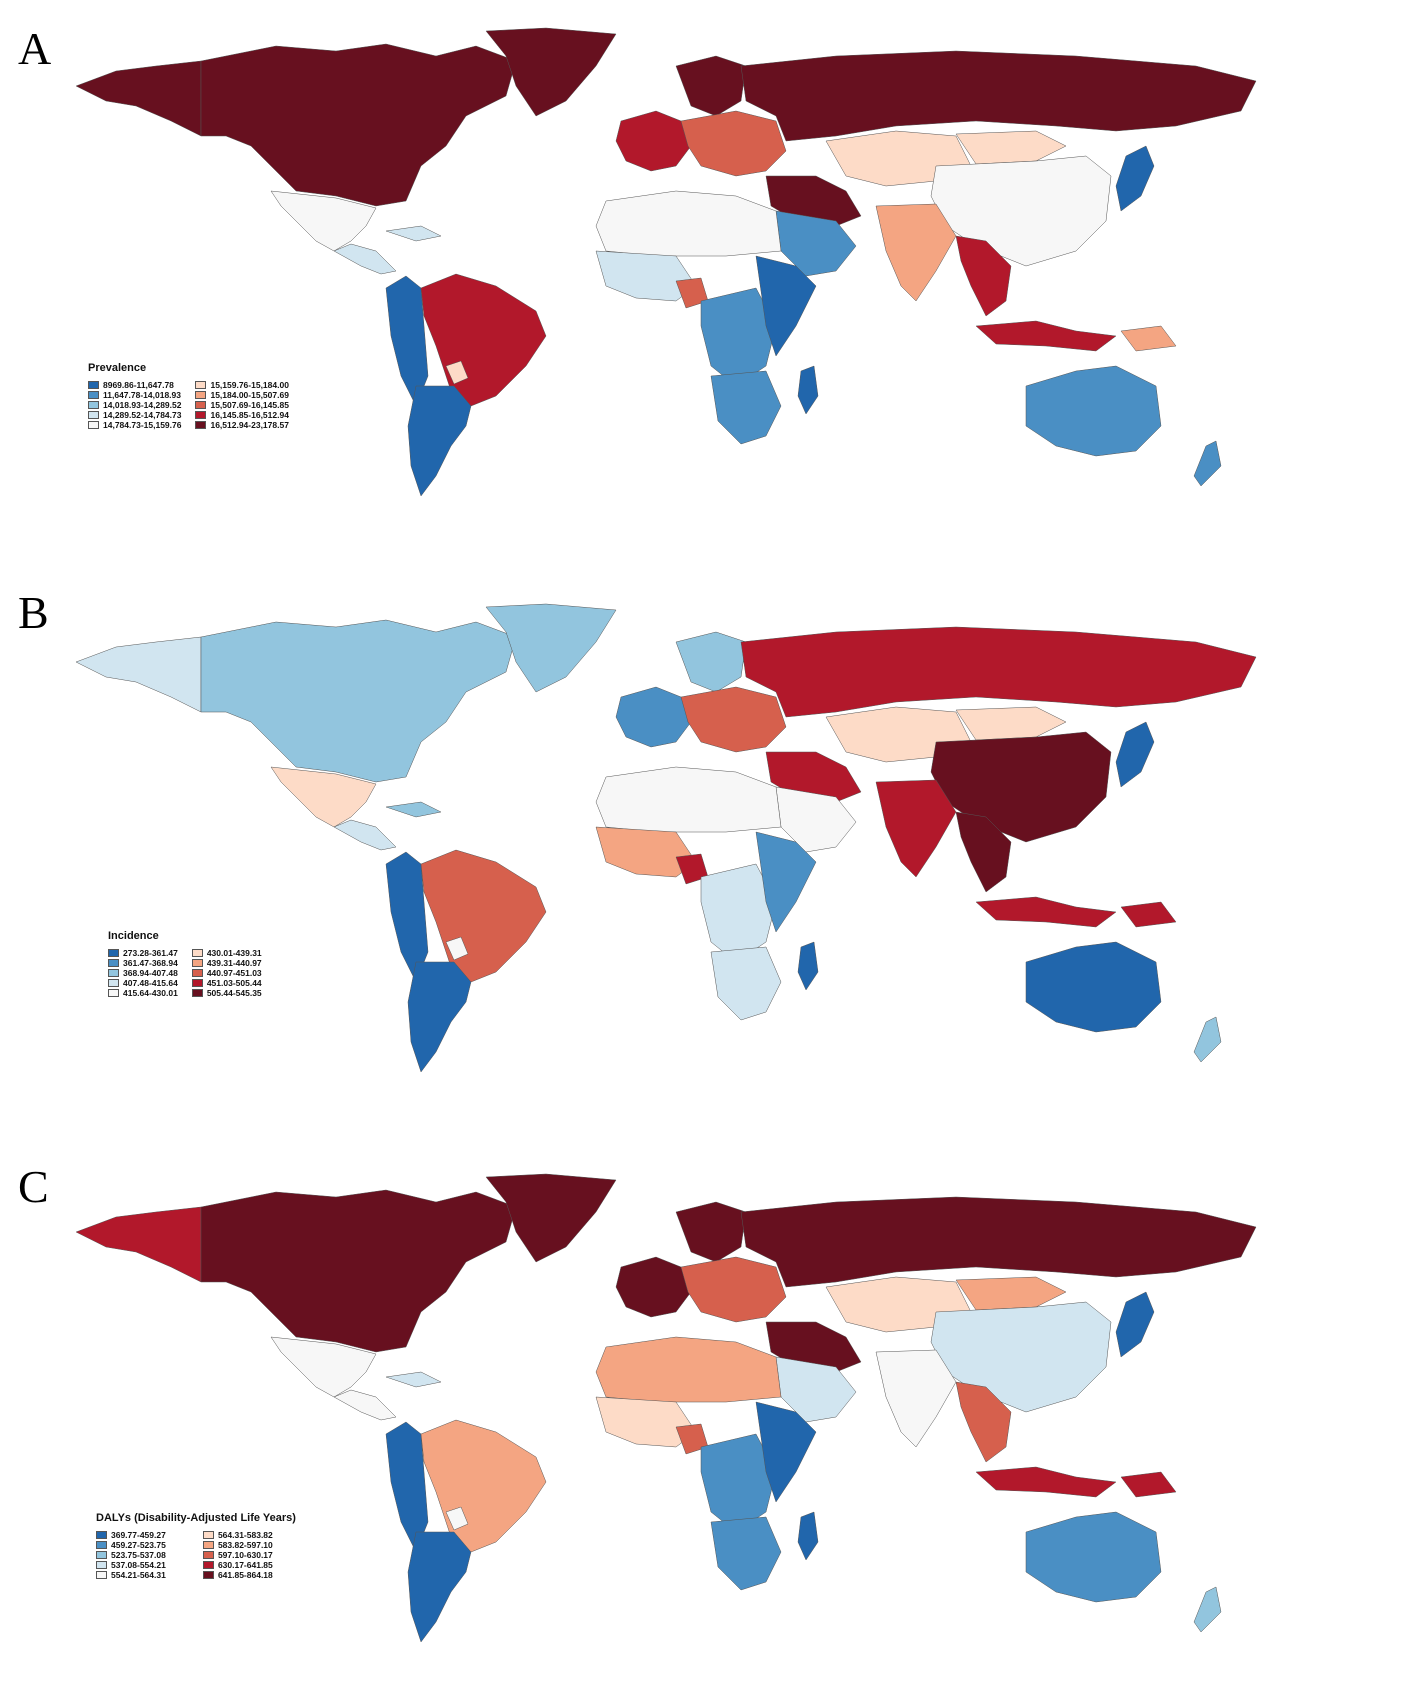 The height and width of the screenshot is (1702, 1418). What do you see at coordinates (242, 405) in the screenshot?
I see `legend-item: 15,507.69-16,145.85` at bounding box center [242, 405].